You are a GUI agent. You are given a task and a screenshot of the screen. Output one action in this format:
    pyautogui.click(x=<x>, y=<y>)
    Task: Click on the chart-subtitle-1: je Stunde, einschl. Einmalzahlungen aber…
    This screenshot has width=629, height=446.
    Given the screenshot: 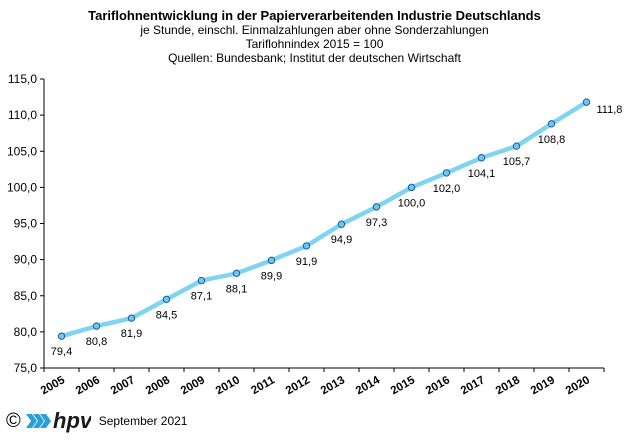 What is the action you would take?
    pyautogui.click(x=314, y=30)
    